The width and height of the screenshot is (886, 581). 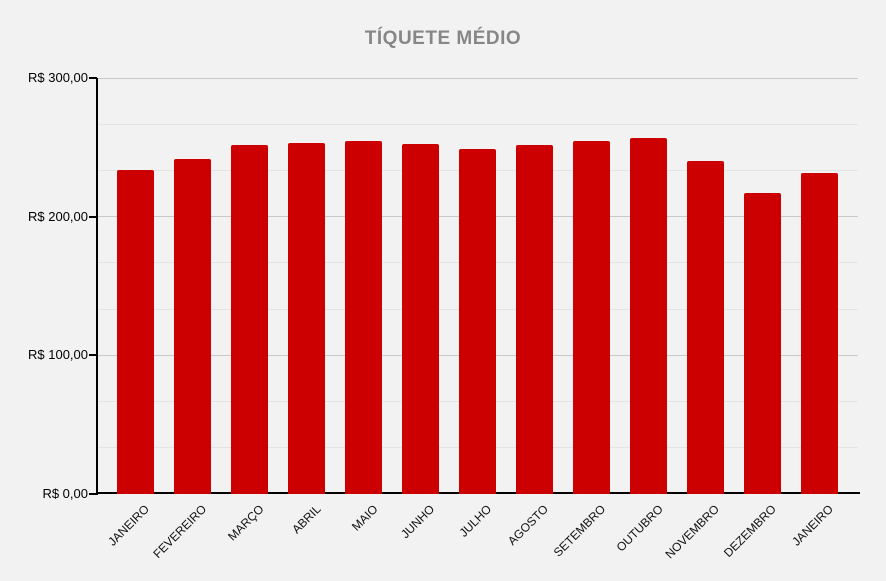 What do you see at coordinates (249, 319) in the screenshot?
I see `bar-marco` at bounding box center [249, 319].